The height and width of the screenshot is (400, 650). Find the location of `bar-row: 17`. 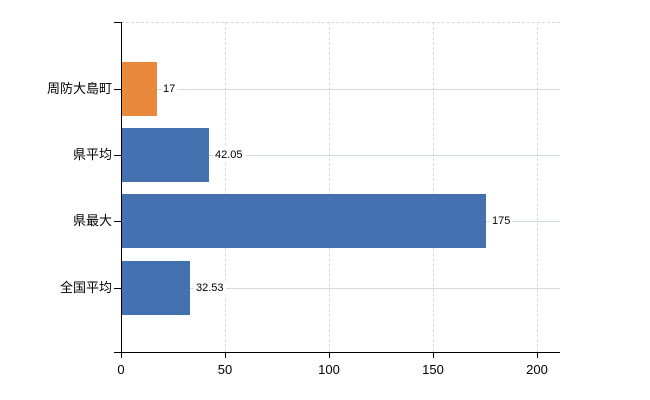

bar-row: 17 is located at coordinates (150, 89).